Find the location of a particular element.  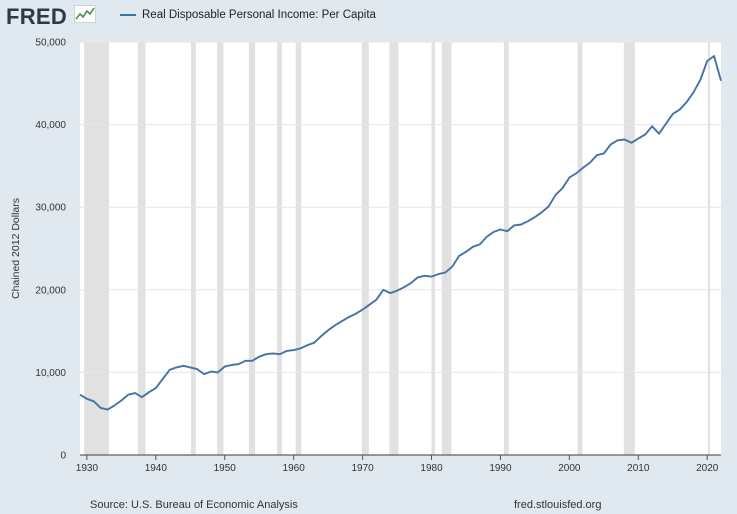

x-tick-label: 1970 is located at coordinates (362, 468).